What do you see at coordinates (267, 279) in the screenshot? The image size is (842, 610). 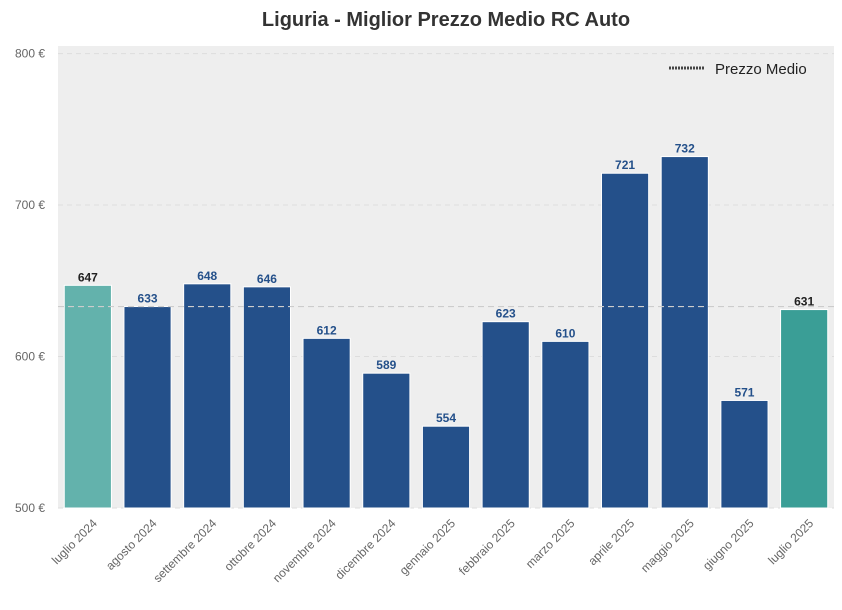 I see `bar-value-label: 646` at bounding box center [267, 279].